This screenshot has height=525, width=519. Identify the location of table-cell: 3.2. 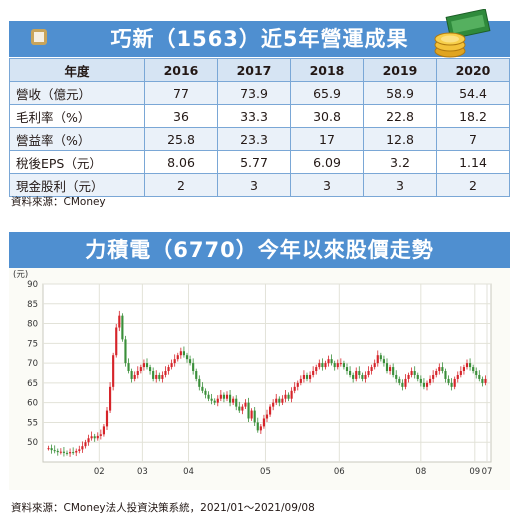
(400, 162).